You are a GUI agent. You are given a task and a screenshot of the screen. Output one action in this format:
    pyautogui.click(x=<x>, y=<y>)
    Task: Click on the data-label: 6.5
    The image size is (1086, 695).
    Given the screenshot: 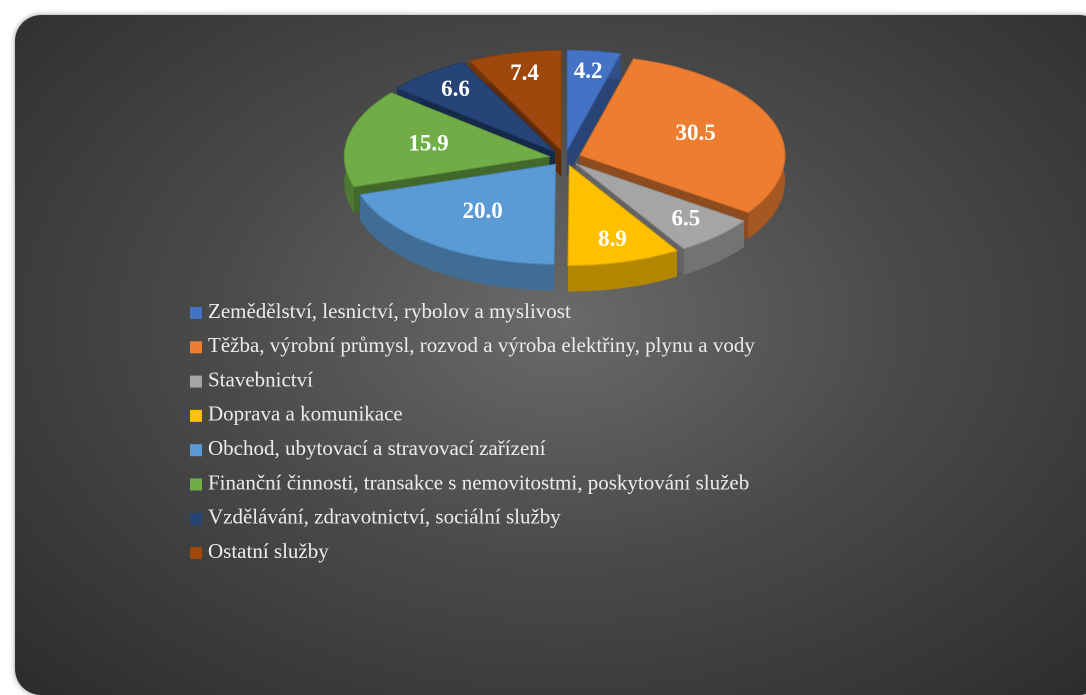 What is the action you would take?
    pyautogui.click(x=685, y=218)
    